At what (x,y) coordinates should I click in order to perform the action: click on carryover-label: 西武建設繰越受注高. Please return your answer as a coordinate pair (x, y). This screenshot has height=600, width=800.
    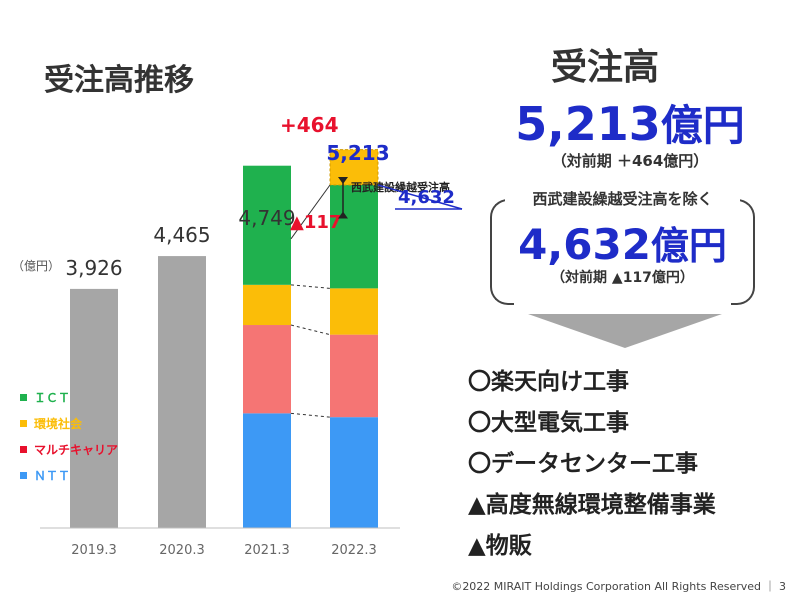
    Looking at the image, I should click on (400, 187).